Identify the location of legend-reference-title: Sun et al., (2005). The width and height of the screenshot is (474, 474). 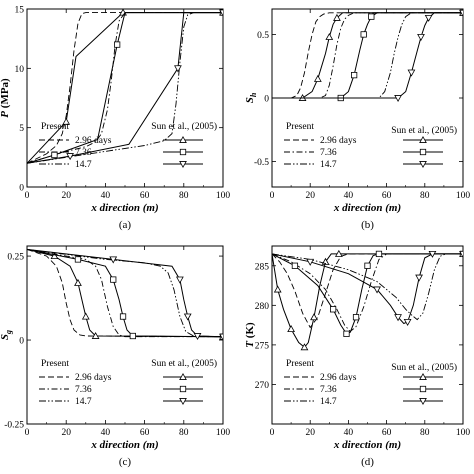
(184, 363).